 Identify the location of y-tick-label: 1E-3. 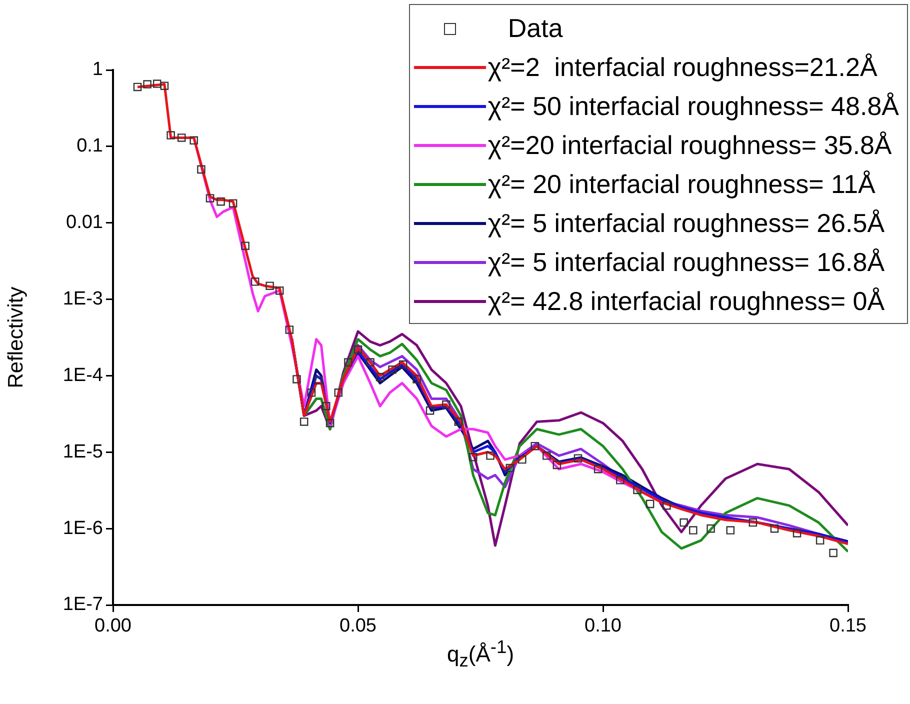
(82, 299).